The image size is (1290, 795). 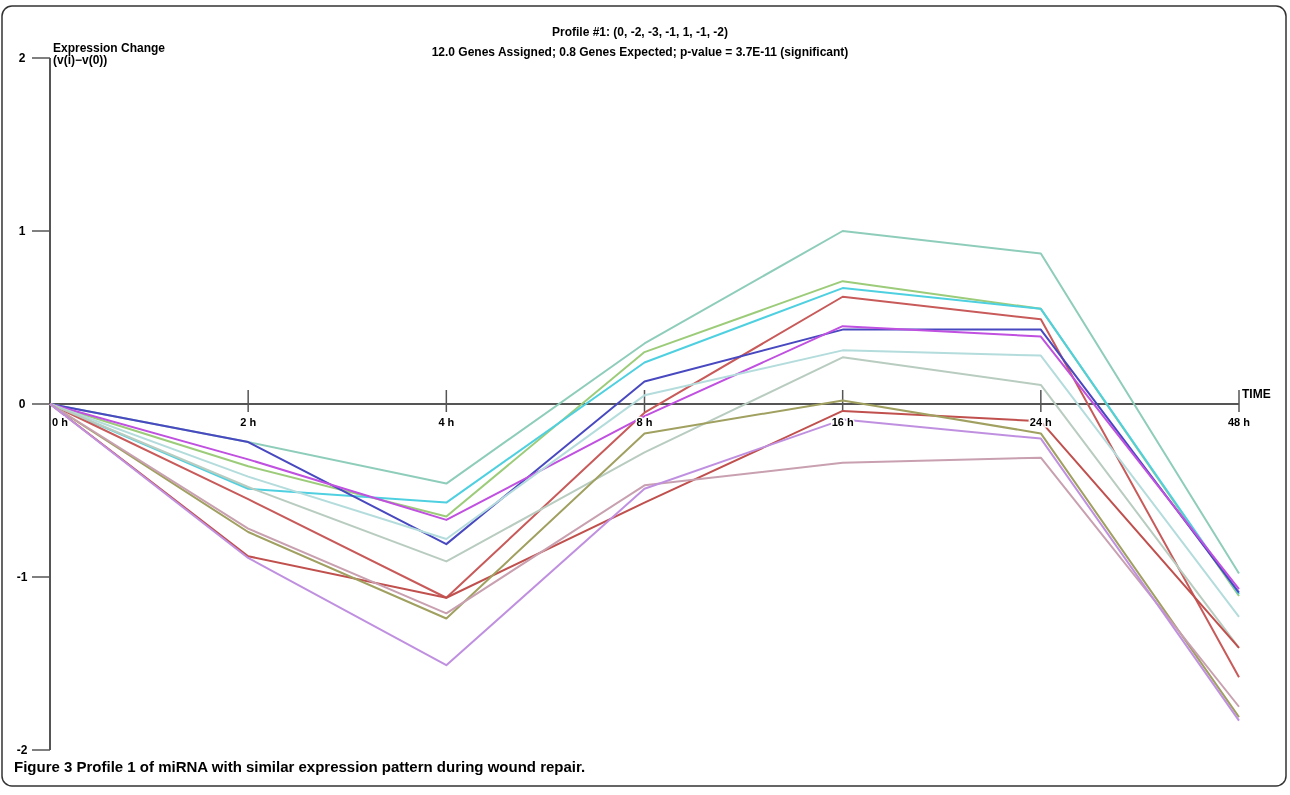 What do you see at coordinates (22, 404) in the screenshot?
I see `y-tick-label: 0` at bounding box center [22, 404].